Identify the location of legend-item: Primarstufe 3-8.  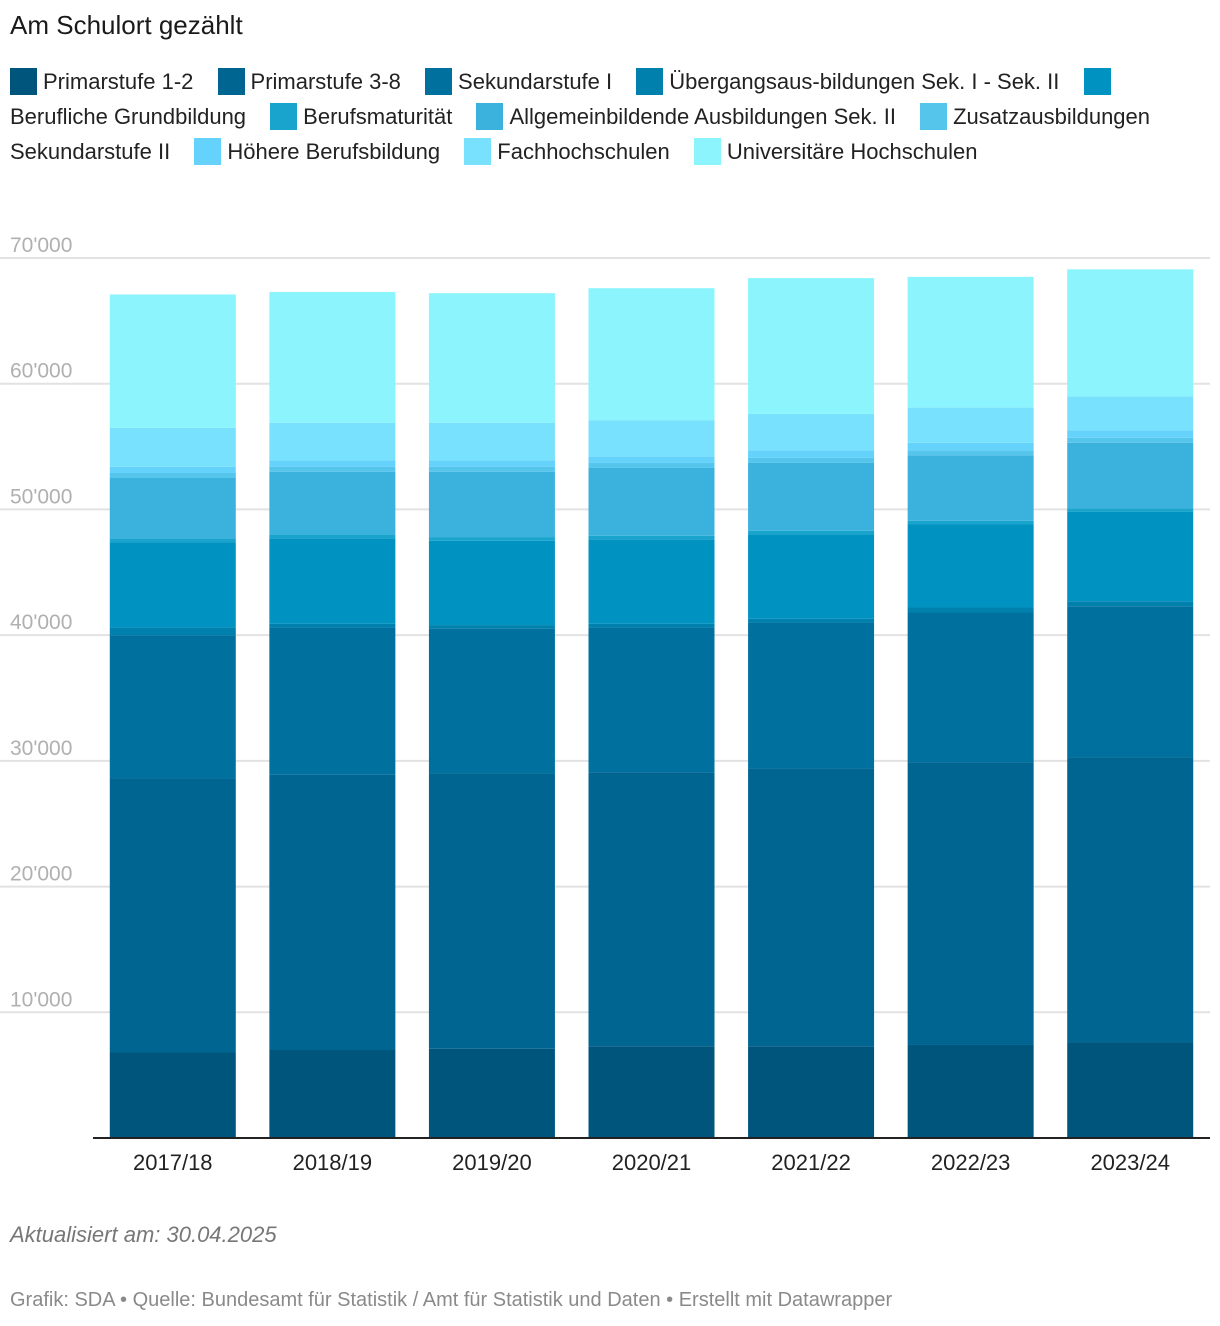
(309, 81).